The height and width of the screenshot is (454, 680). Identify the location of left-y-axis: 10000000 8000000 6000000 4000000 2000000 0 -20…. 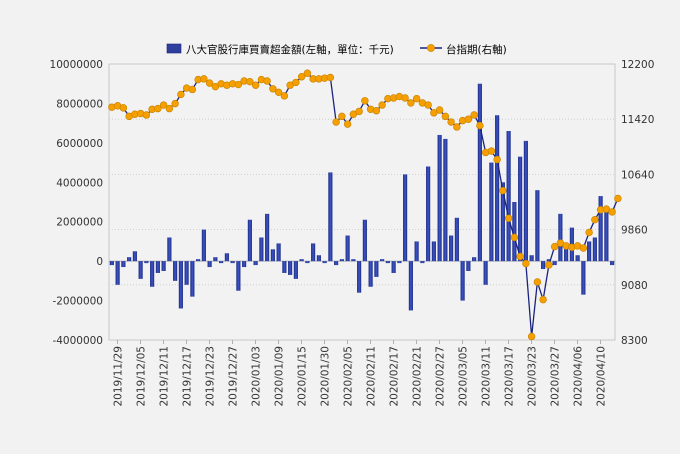
(76, 203).